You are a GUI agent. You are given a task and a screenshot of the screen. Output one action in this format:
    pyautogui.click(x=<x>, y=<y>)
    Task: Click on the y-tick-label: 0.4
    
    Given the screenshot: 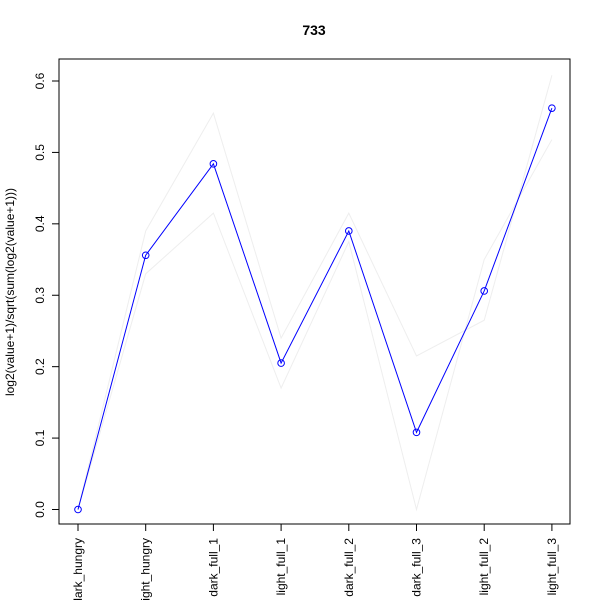 What is the action you would take?
    pyautogui.click(x=40, y=223)
    